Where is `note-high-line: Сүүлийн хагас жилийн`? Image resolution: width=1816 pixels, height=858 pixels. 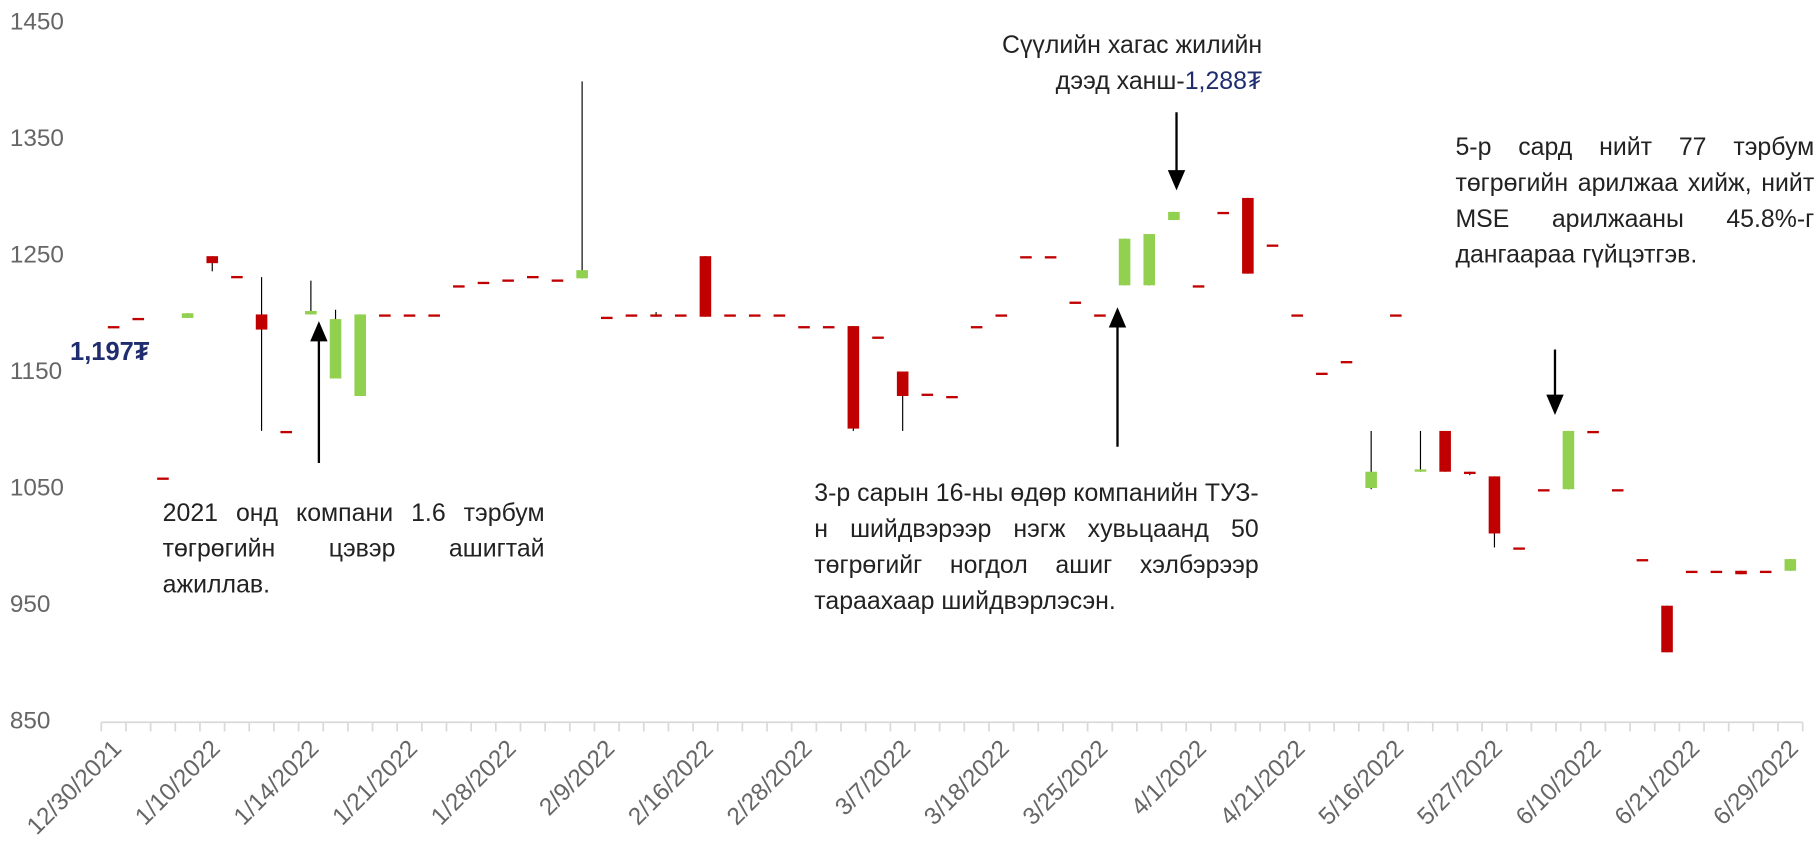 note-high-line: Сүүлийн хагас жилийн is located at coordinates (1132, 45).